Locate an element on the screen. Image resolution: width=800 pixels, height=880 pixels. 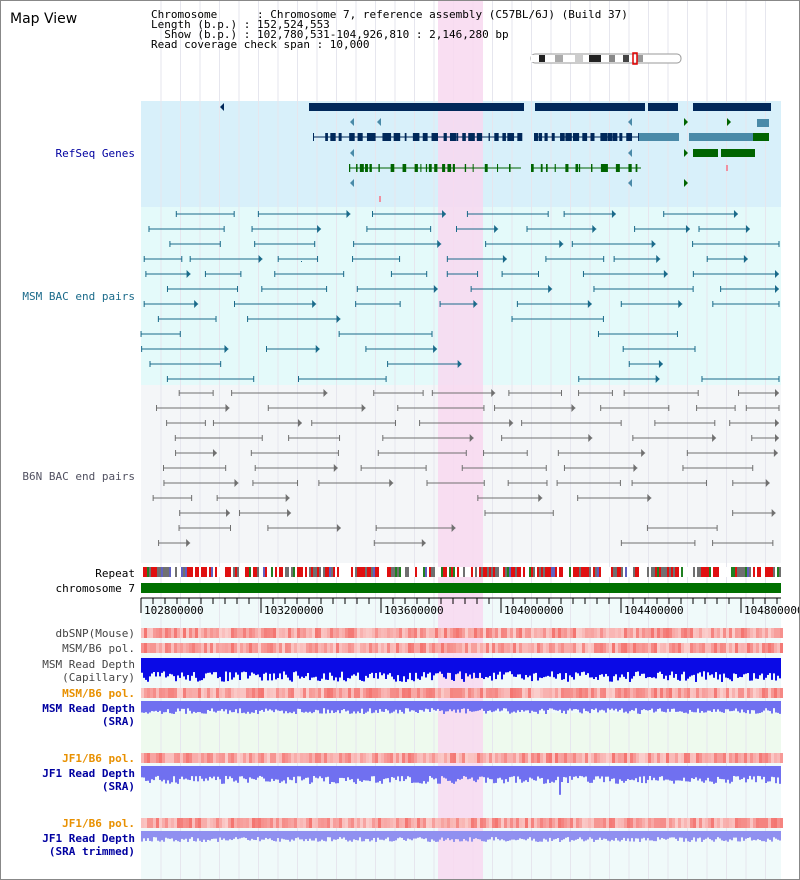
gene-dark-transcript-exon is located at coordinates (445, 137).